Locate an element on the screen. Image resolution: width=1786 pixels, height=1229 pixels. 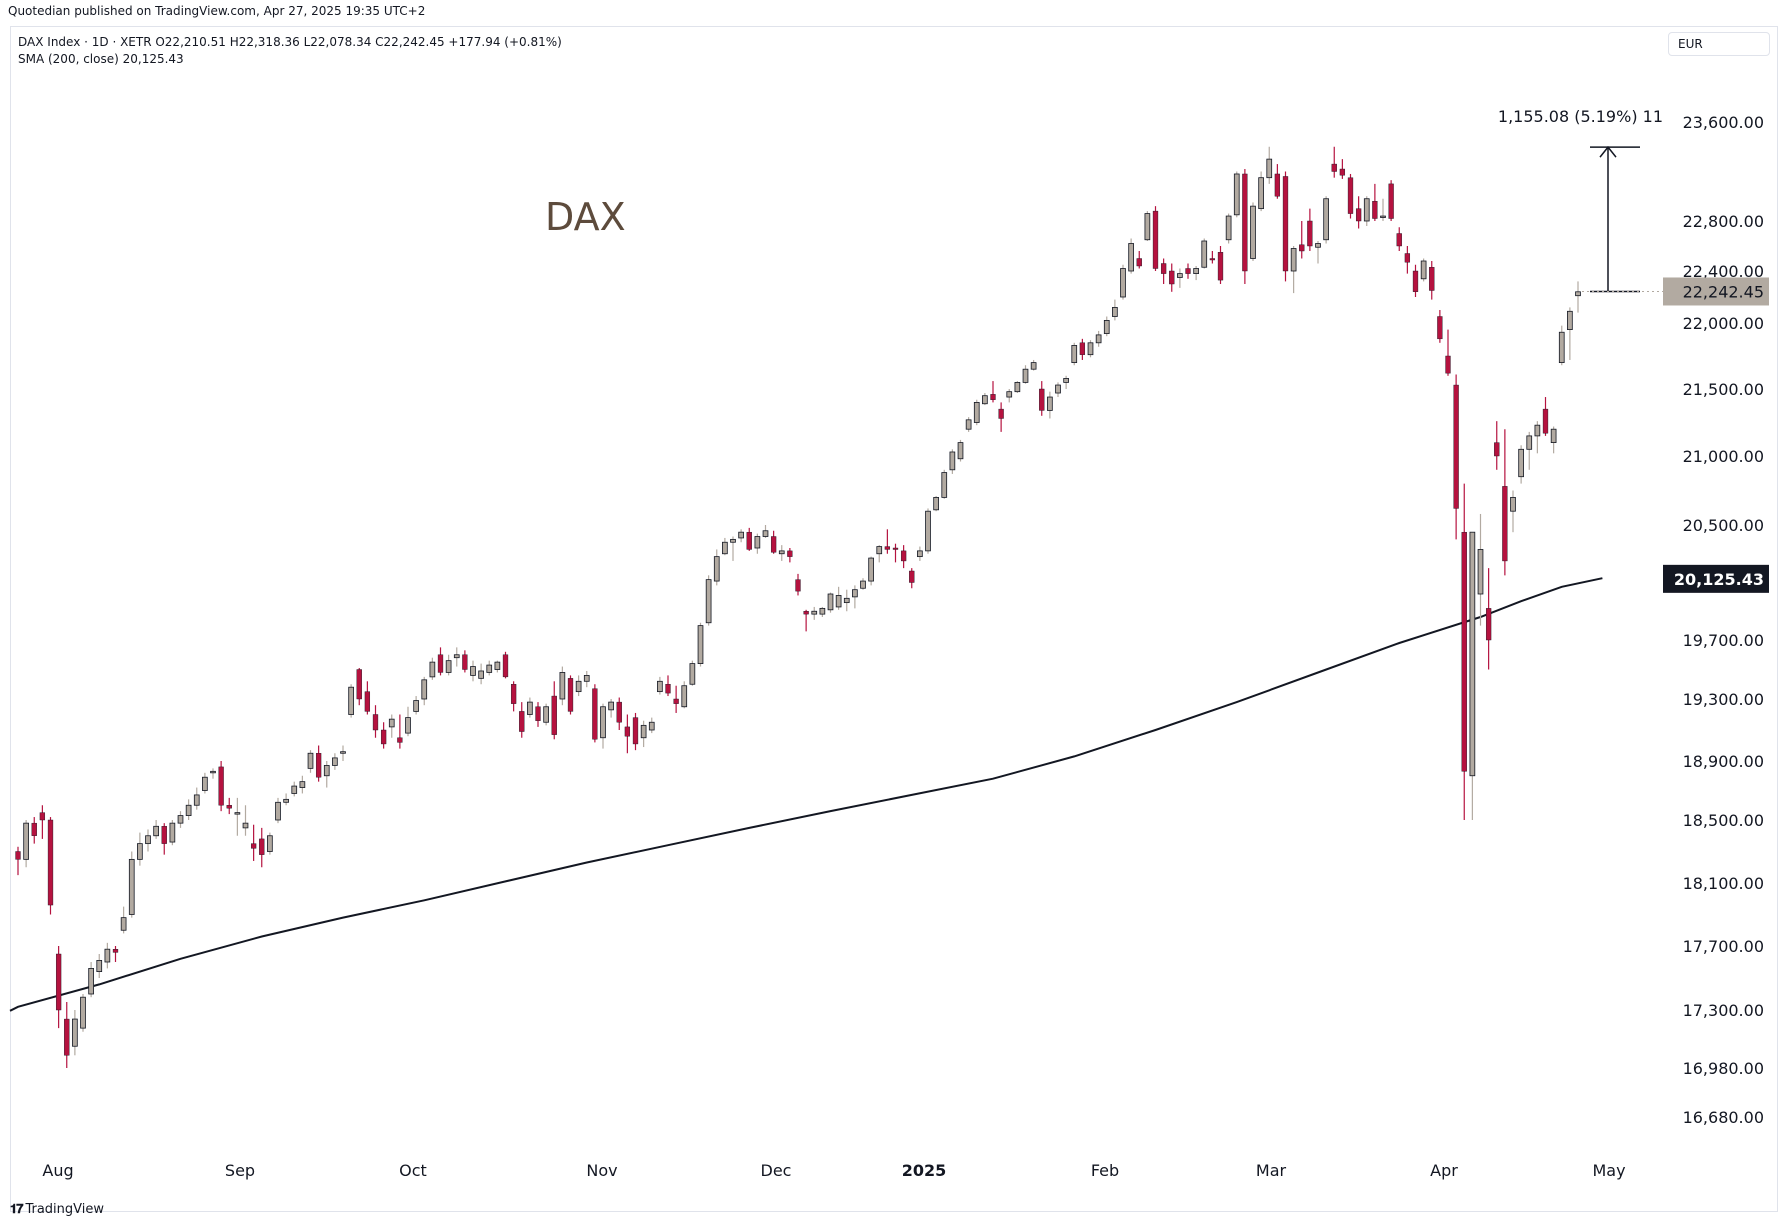
y-tick-label: 23,600.00 is located at coordinates (1723, 122).